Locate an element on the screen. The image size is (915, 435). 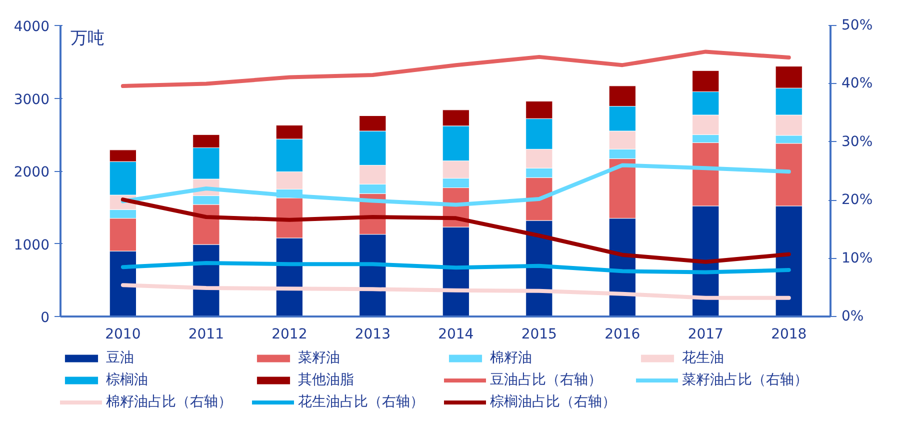
y-tick-label: 3000 is located at coordinates (32, 100).